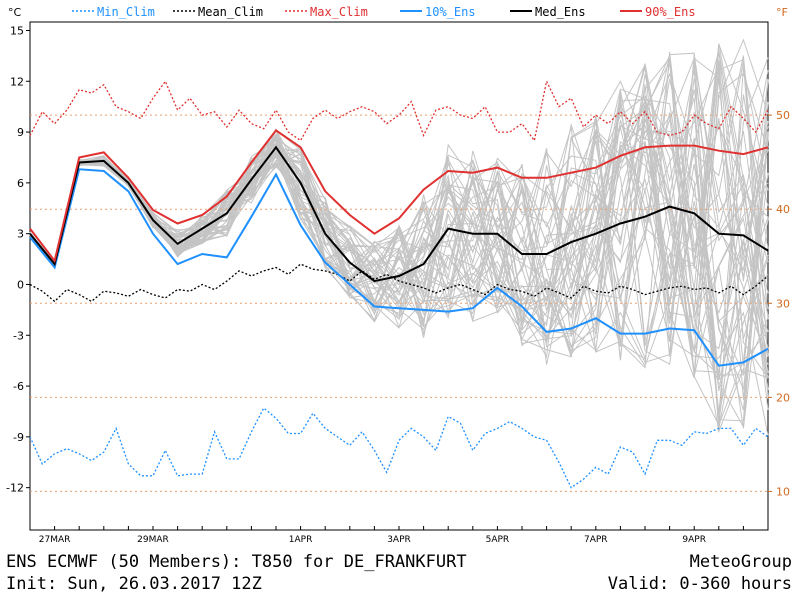 The width and height of the screenshot is (800, 600). Describe the element at coordinates (20, 183) in the screenshot. I see `y-tick-label: 6` at that location.